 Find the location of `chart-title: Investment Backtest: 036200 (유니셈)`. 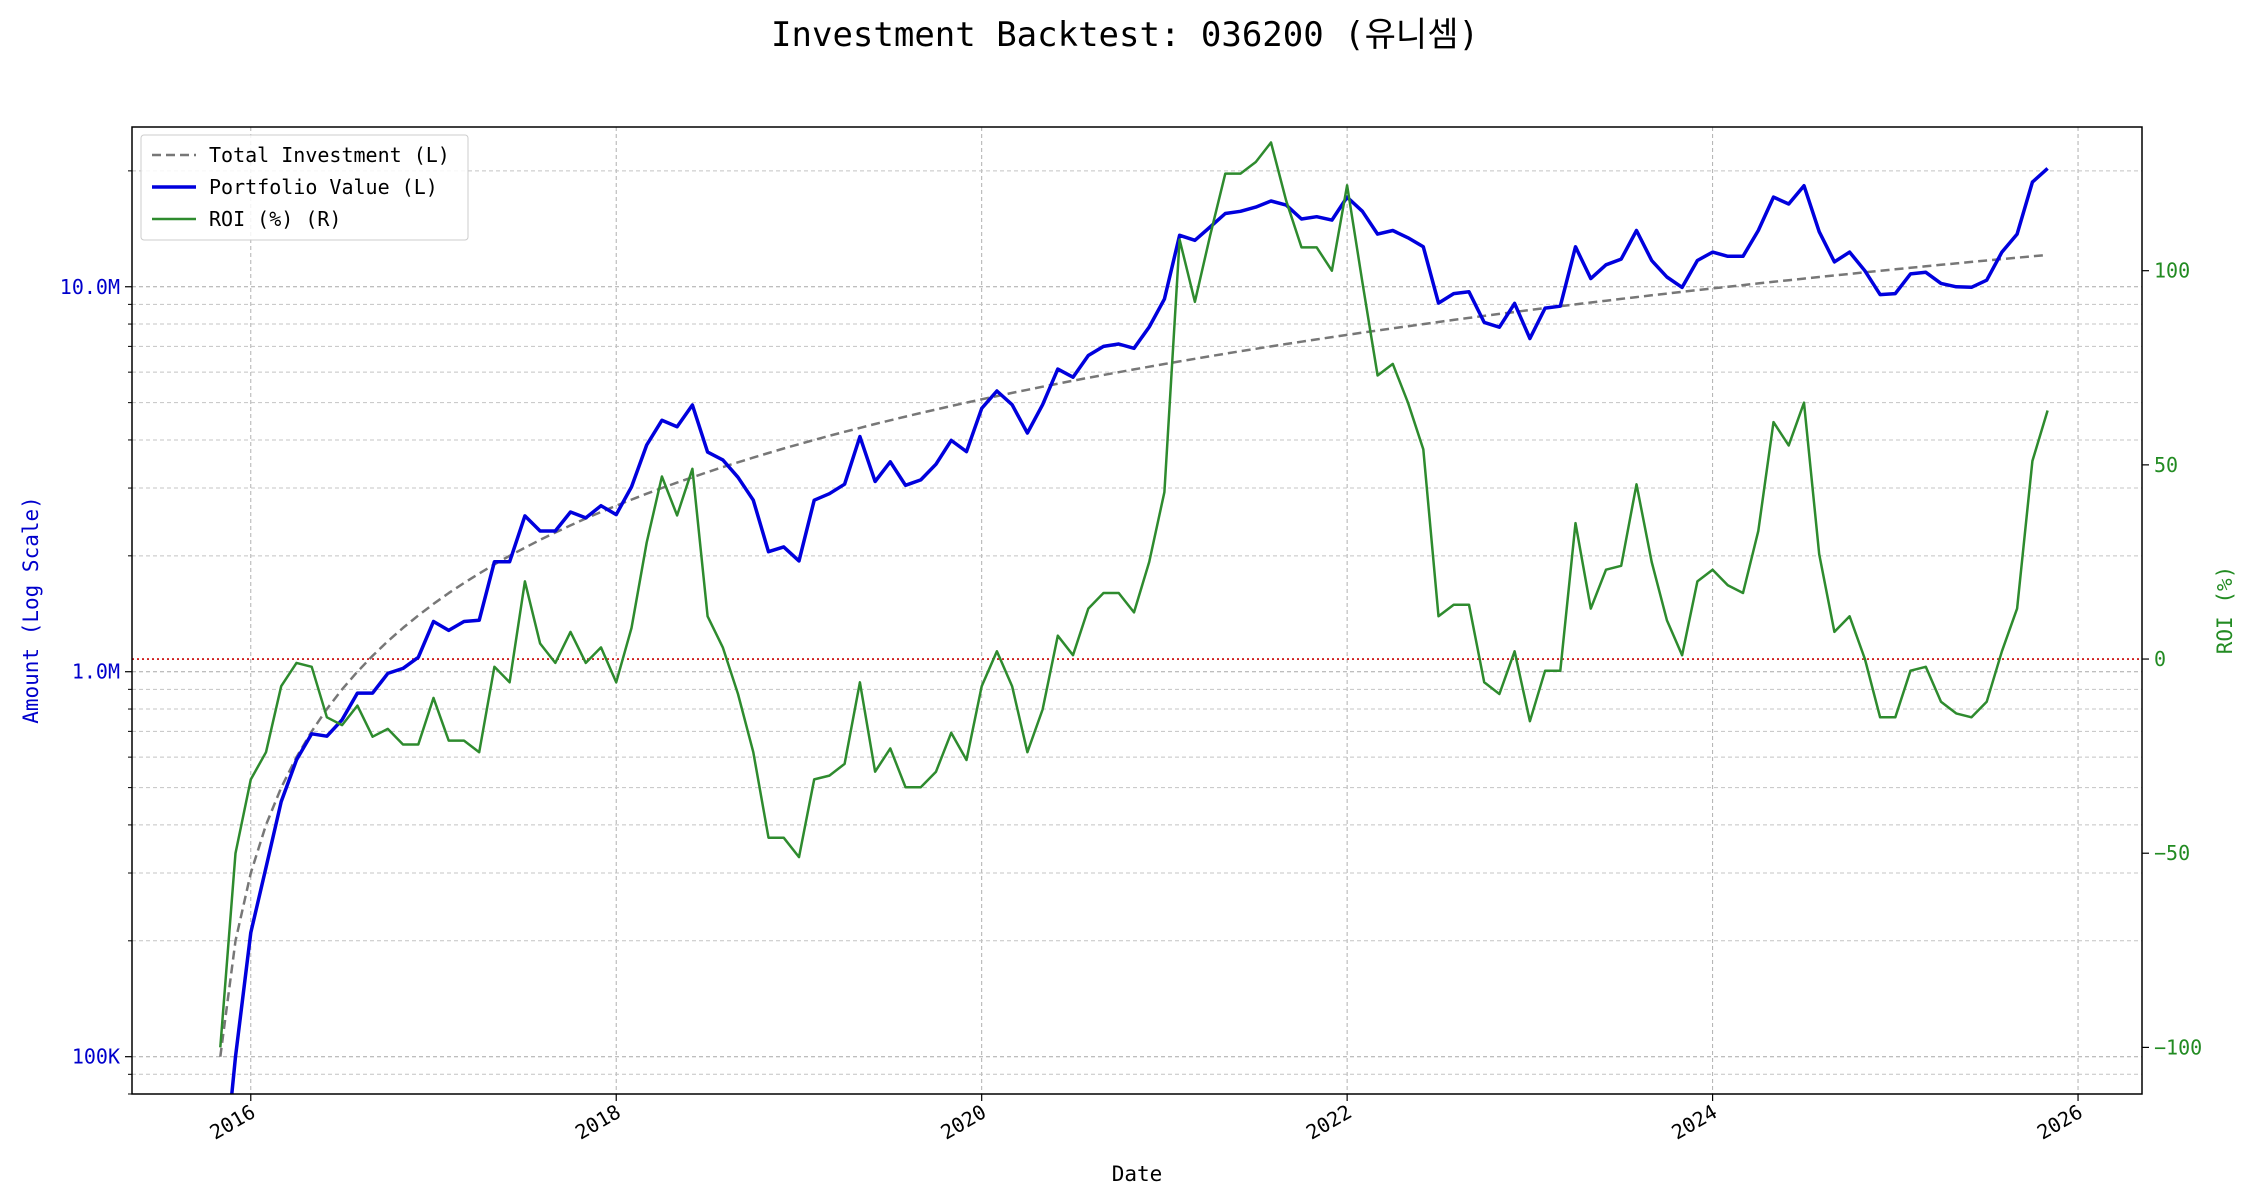

chart-title: Investment Backtest: 036200 (유니셈) is located at coordinates (1125, 35).